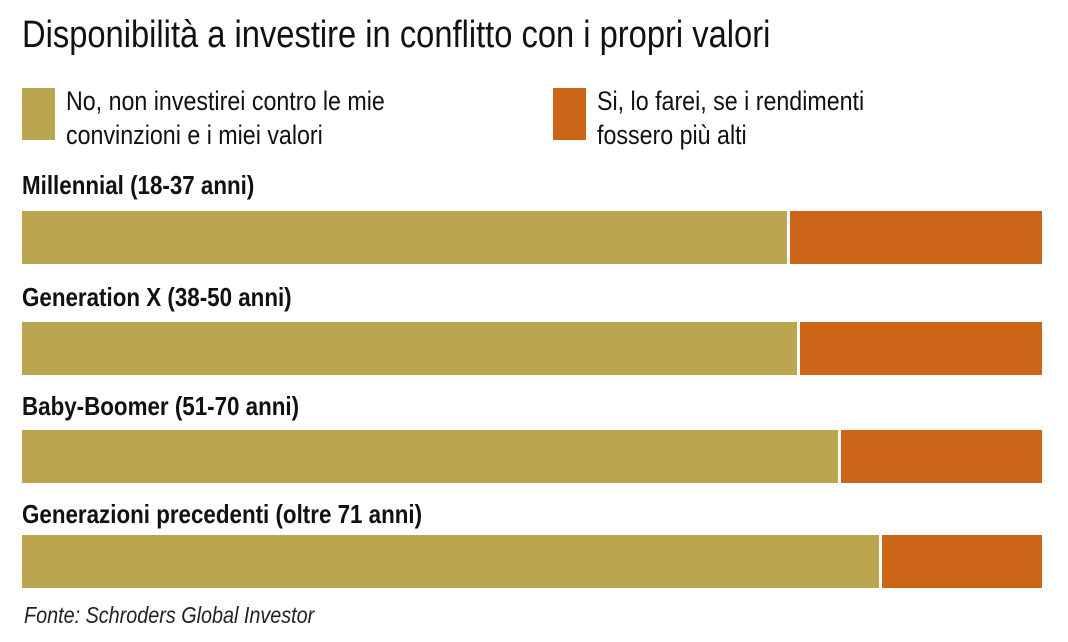 The image size is (1068, 642). Describe the element at coordinates (38, 114) in the screenshot. I see `legend-swatch-no` at that location.